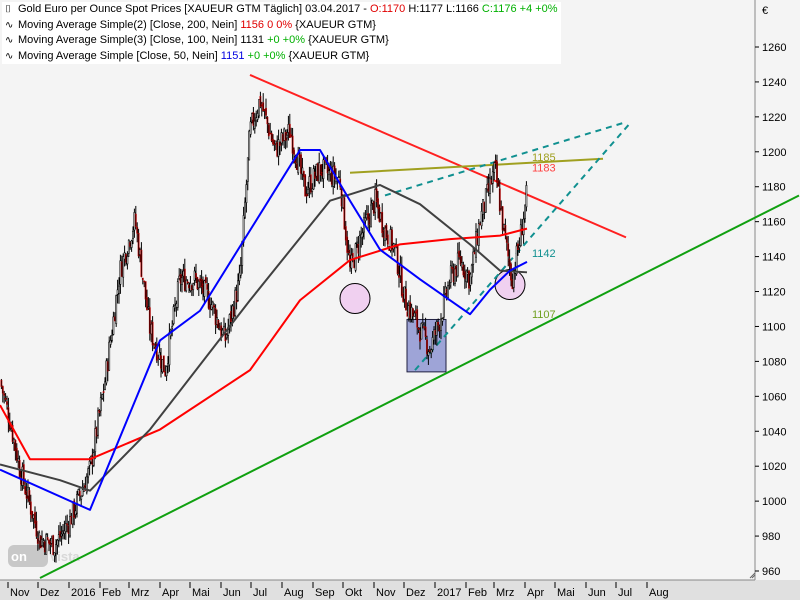 The width and height of the screenshot is (800, 600). What do you see at coordinates (140, 593) in the screenshot?
I see `x-tick-label: Mrz` at bounding box center [140, 593].